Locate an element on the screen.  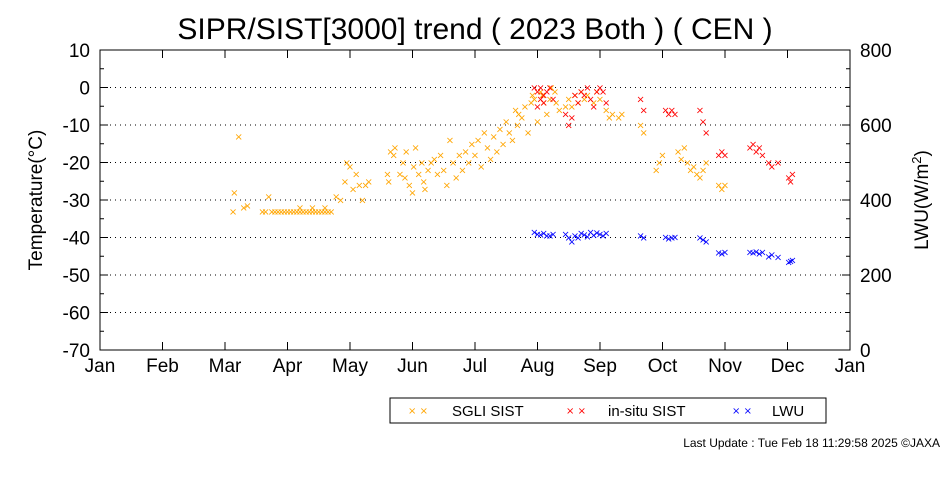
y-axis-ticks: 10 0 -10 -20 -30 -40 -50 -60 -70 is located at coordinates (85, 201).